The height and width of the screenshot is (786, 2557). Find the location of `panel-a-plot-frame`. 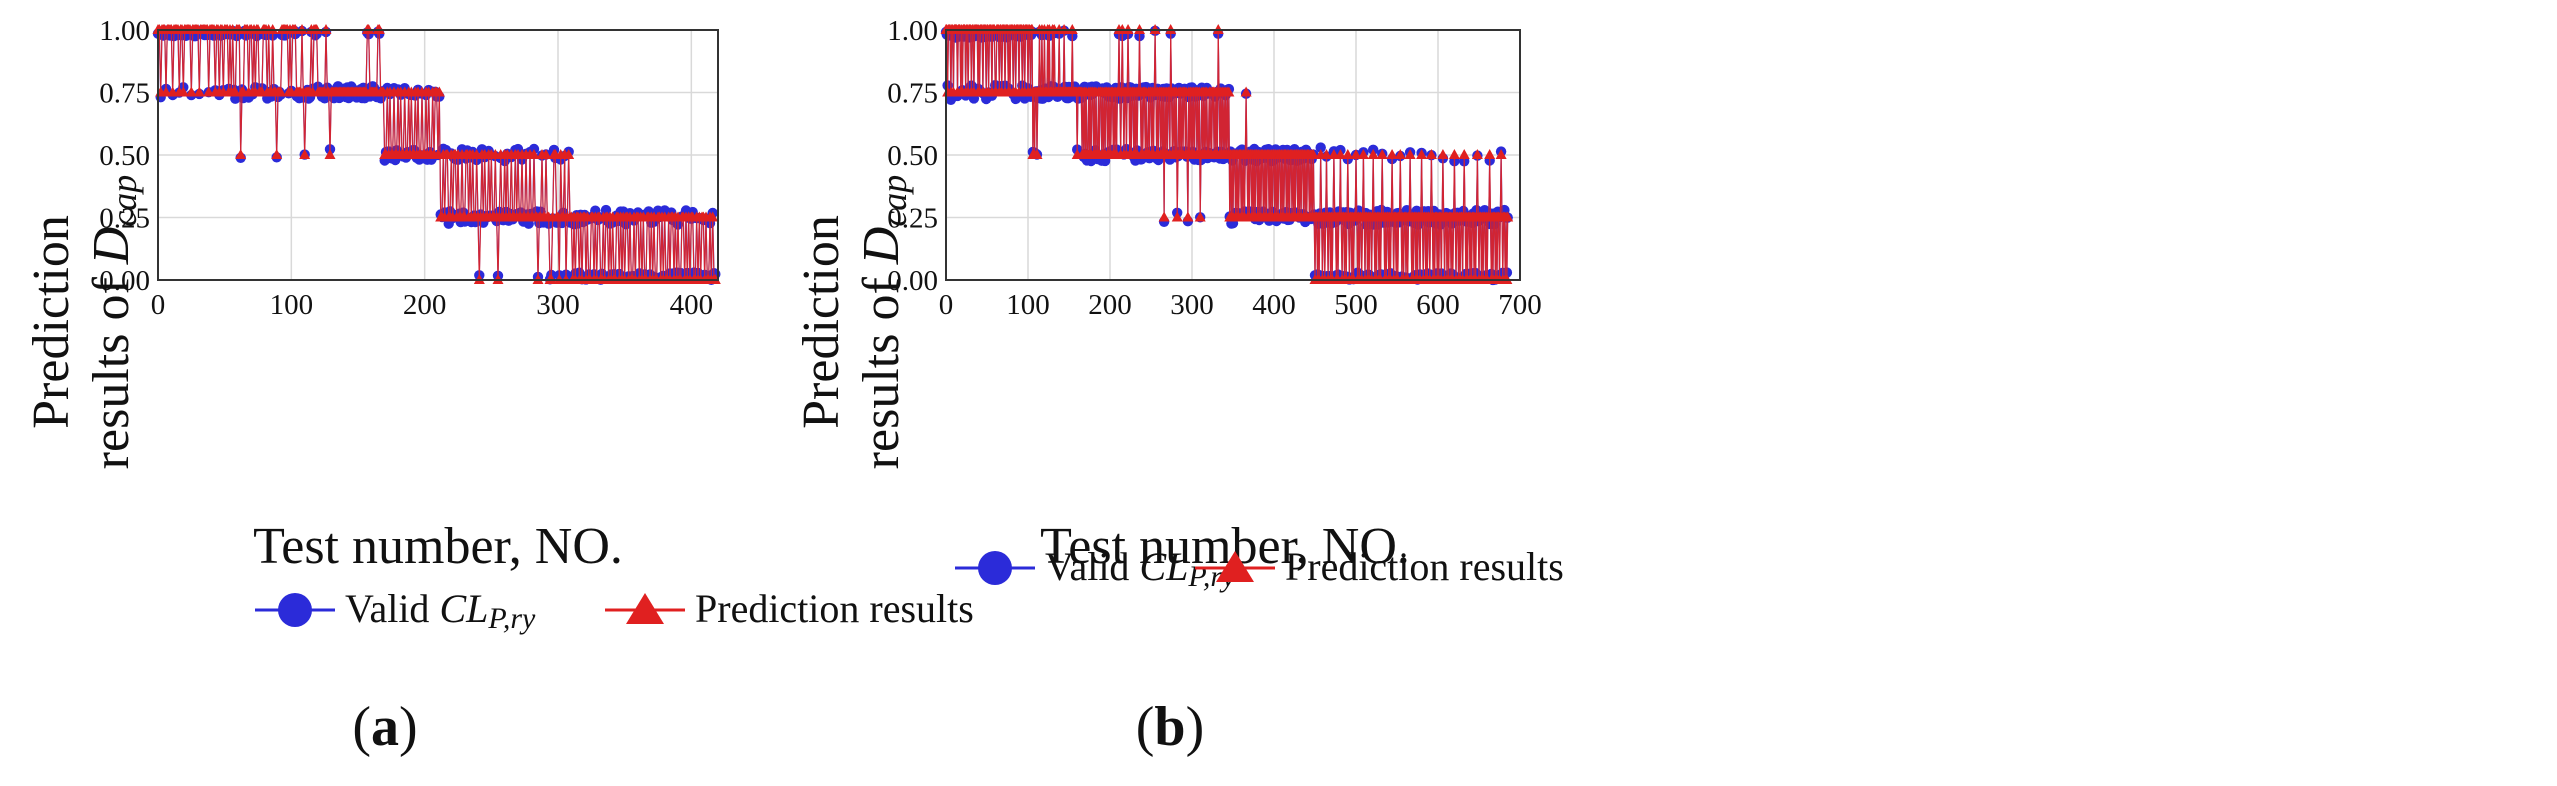

panel-a-plot-frame is located at coordinates (438, 155).